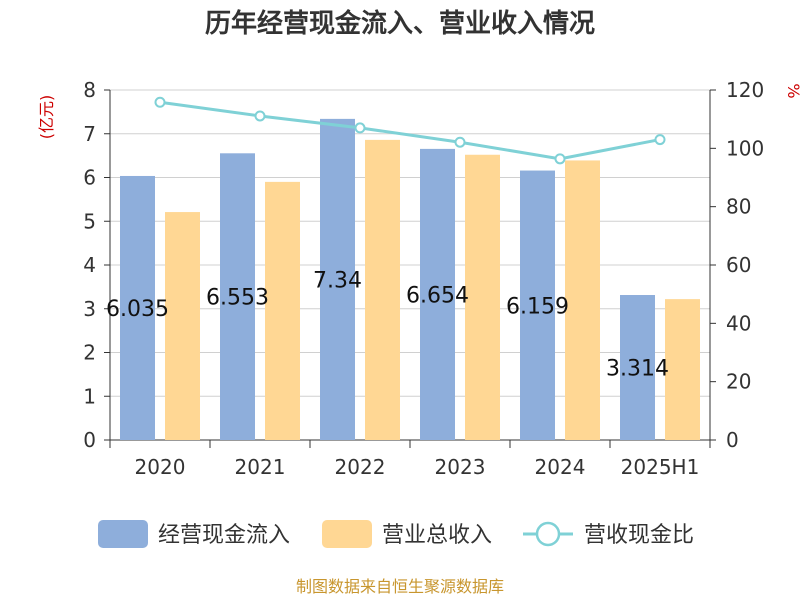  I want to click on legend-label-ratio: 营收现金比, so click(639, 535).